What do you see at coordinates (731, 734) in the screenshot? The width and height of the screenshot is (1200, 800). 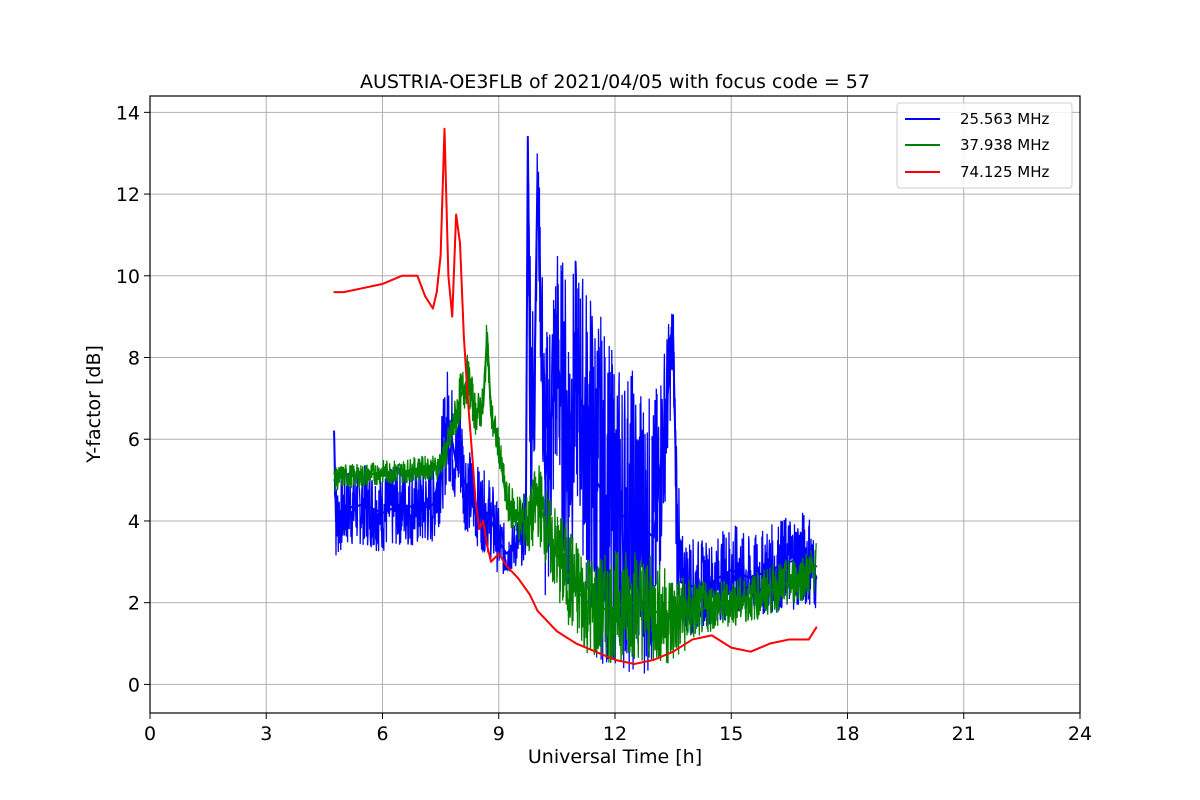 I see `x-tick-label: 15` at bounding box center [731, 734].